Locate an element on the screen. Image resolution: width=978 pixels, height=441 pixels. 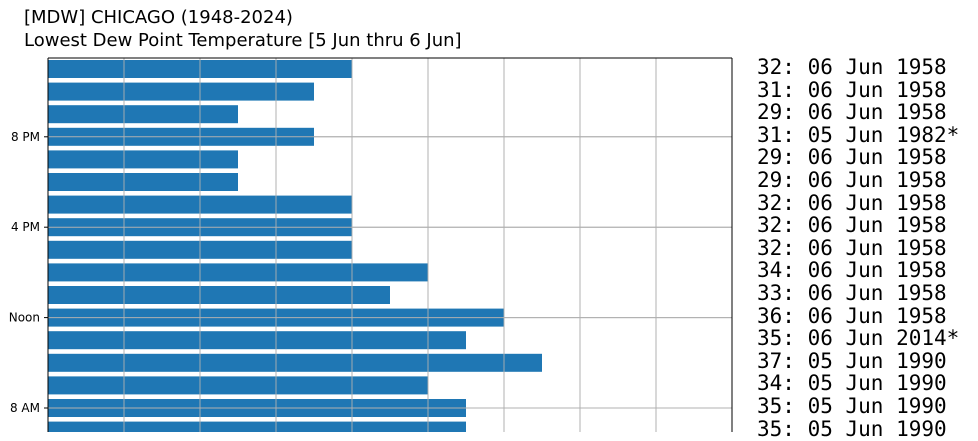
y-tick-label: 4 PM is located at coordinates (25, 227).